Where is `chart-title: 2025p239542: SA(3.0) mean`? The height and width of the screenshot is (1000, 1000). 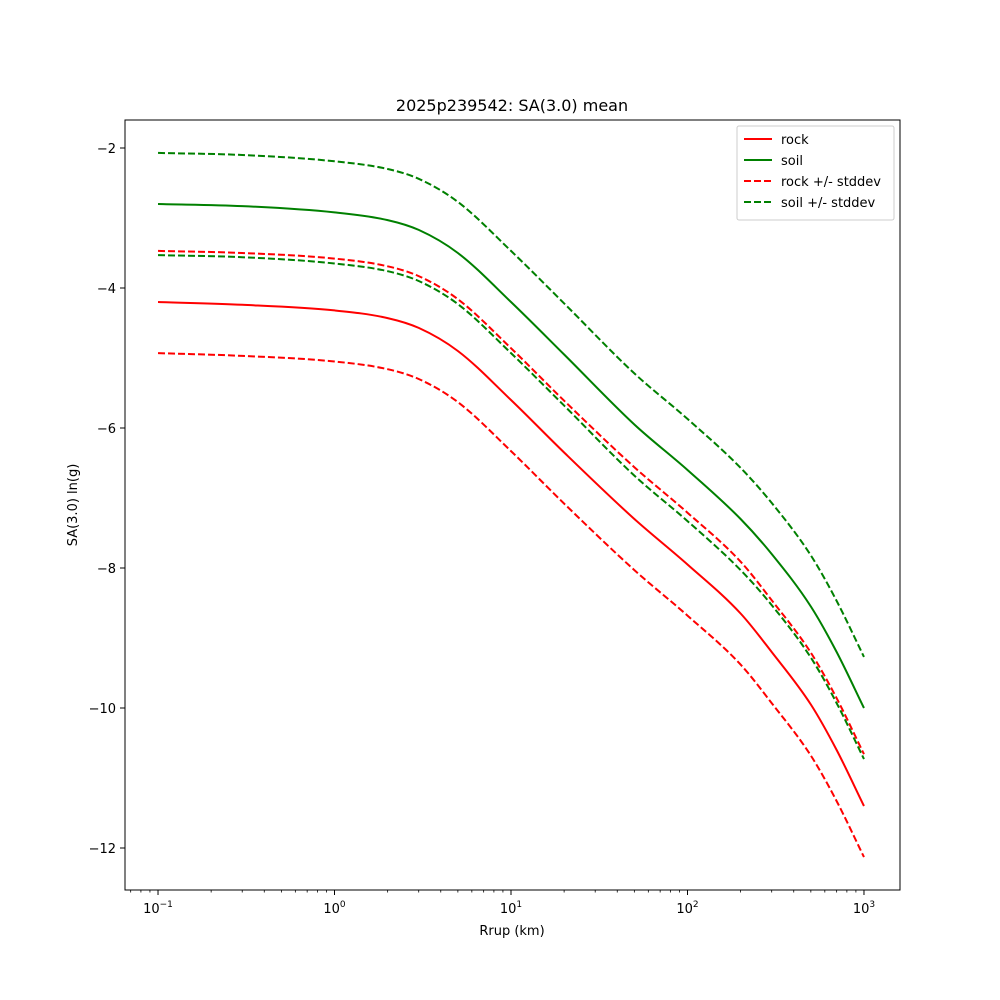
chart-title: 2025p239542: SA(3.0) mean is located at coordinates (512, 105).